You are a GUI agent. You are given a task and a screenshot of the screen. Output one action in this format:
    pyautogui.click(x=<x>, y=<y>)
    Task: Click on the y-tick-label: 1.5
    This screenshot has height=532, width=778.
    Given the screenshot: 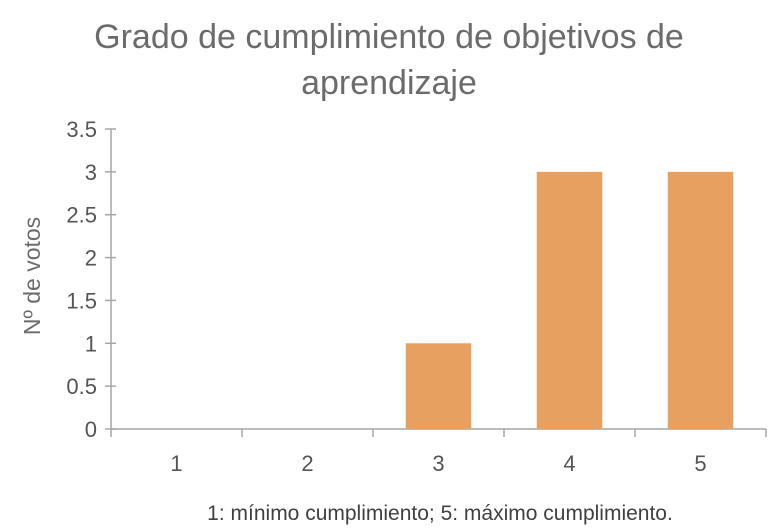 What is the action you would take?
    pyautogui.click(x=81, y=300)
    